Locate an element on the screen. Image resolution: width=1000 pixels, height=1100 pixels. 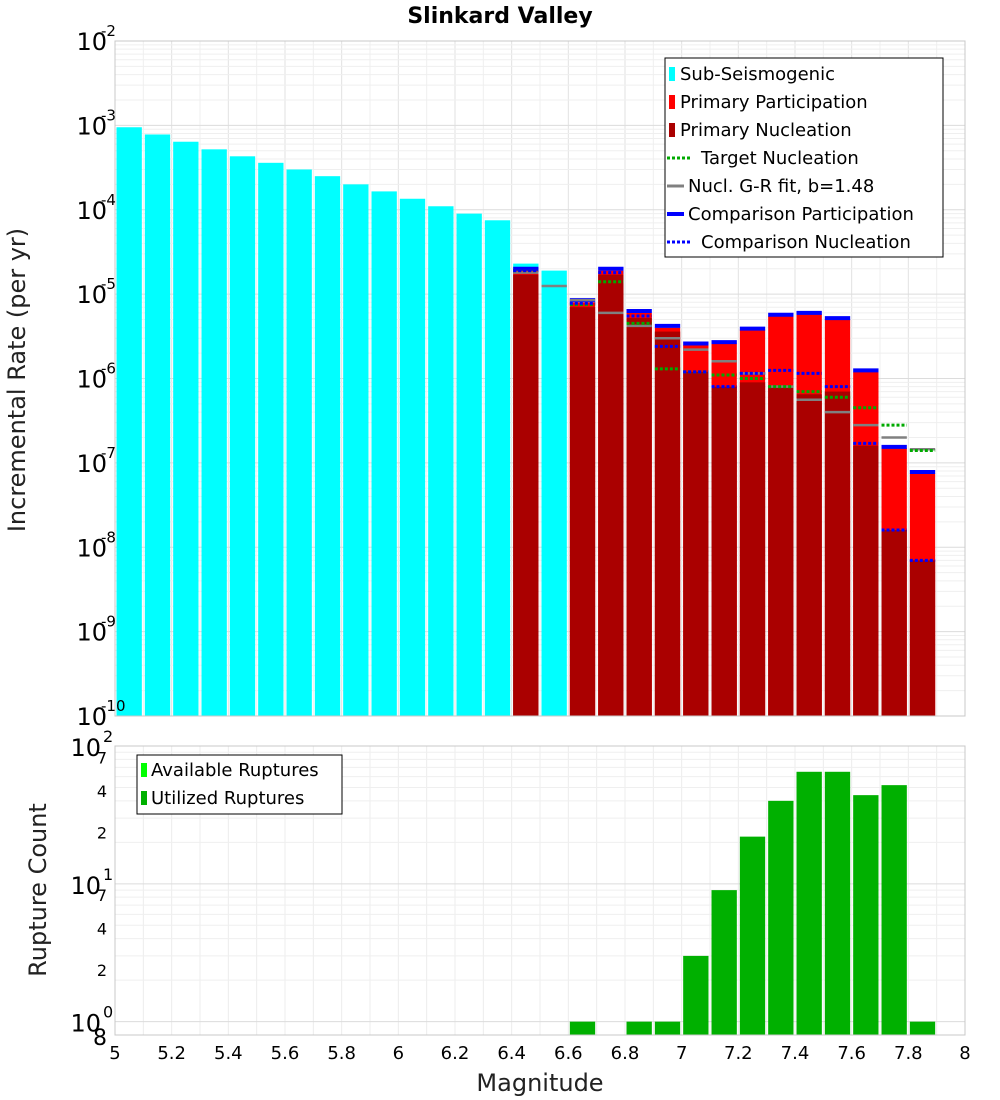
y-tick-exponent: 1 is located at coordinates (108, 874).